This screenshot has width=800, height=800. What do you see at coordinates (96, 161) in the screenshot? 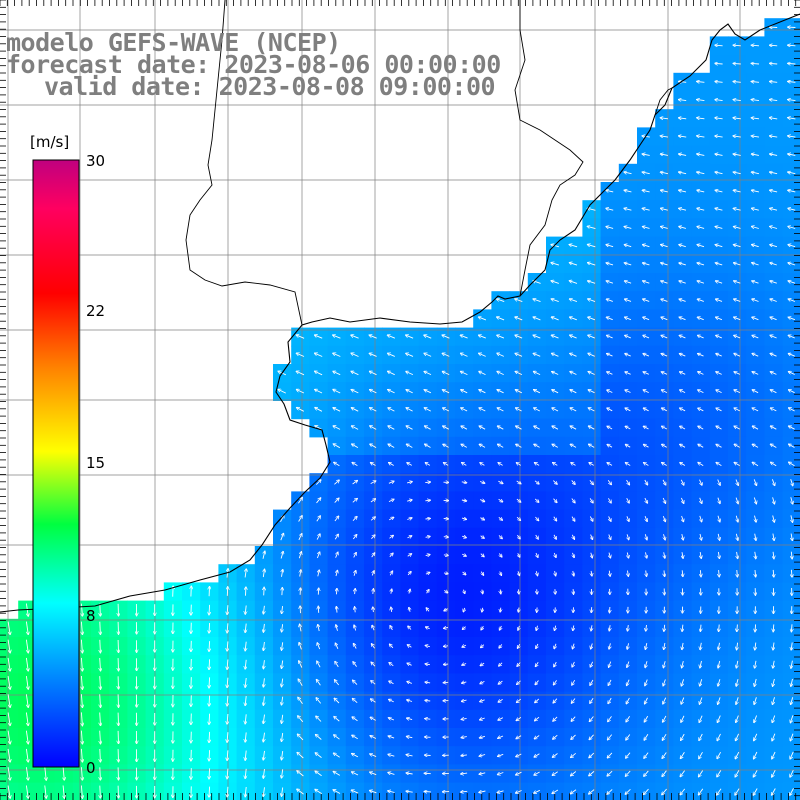
I see `colorbar-tick-30: 30` at bounding box center [96, 161].